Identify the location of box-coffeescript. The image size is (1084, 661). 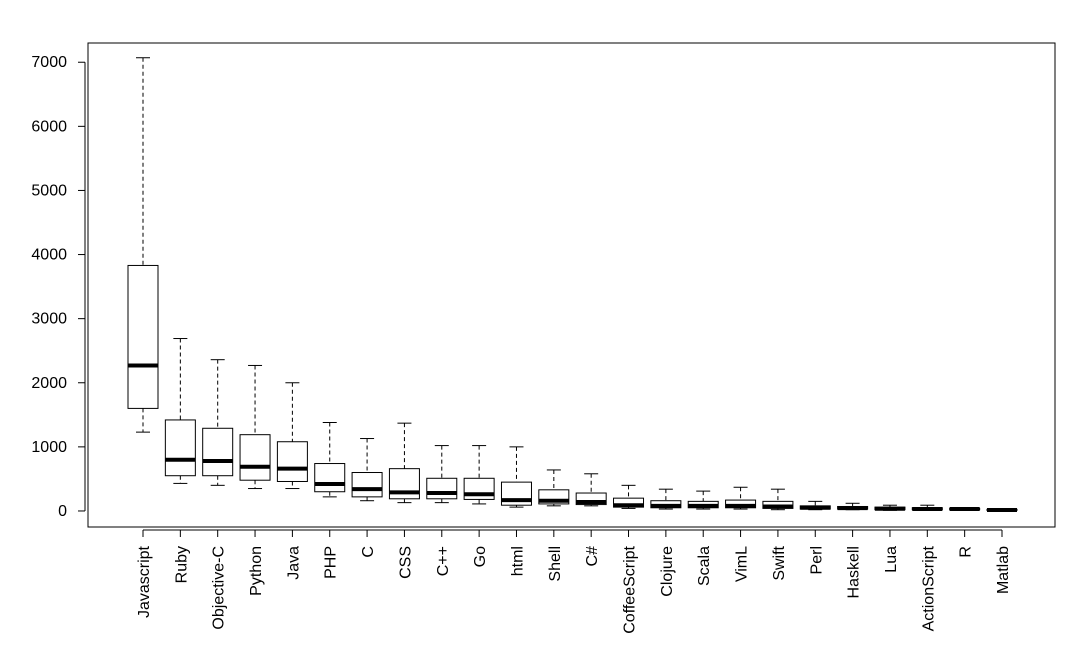
(629, 496).